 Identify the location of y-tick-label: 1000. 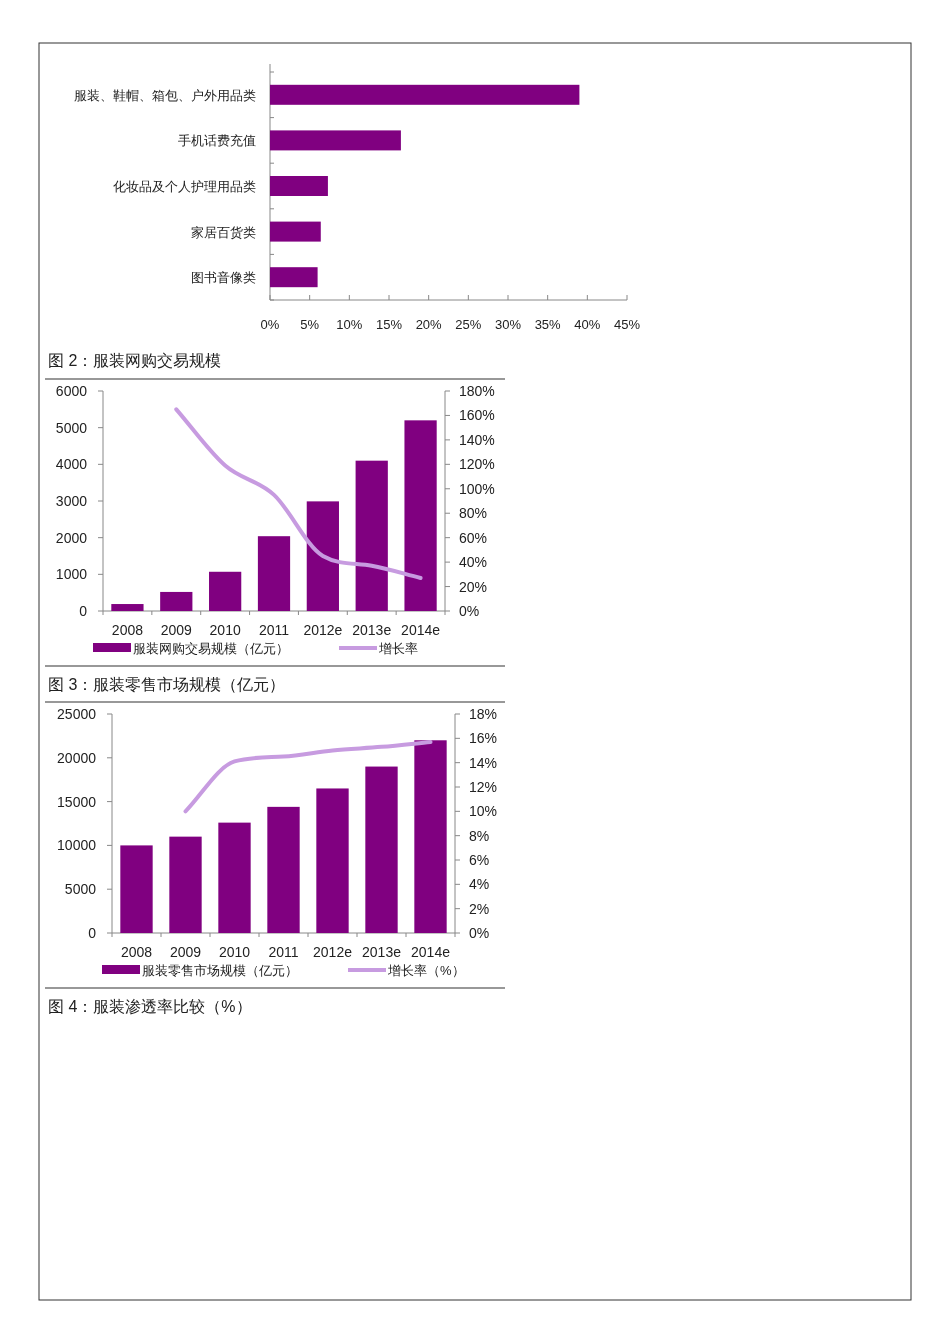
(71, 574).